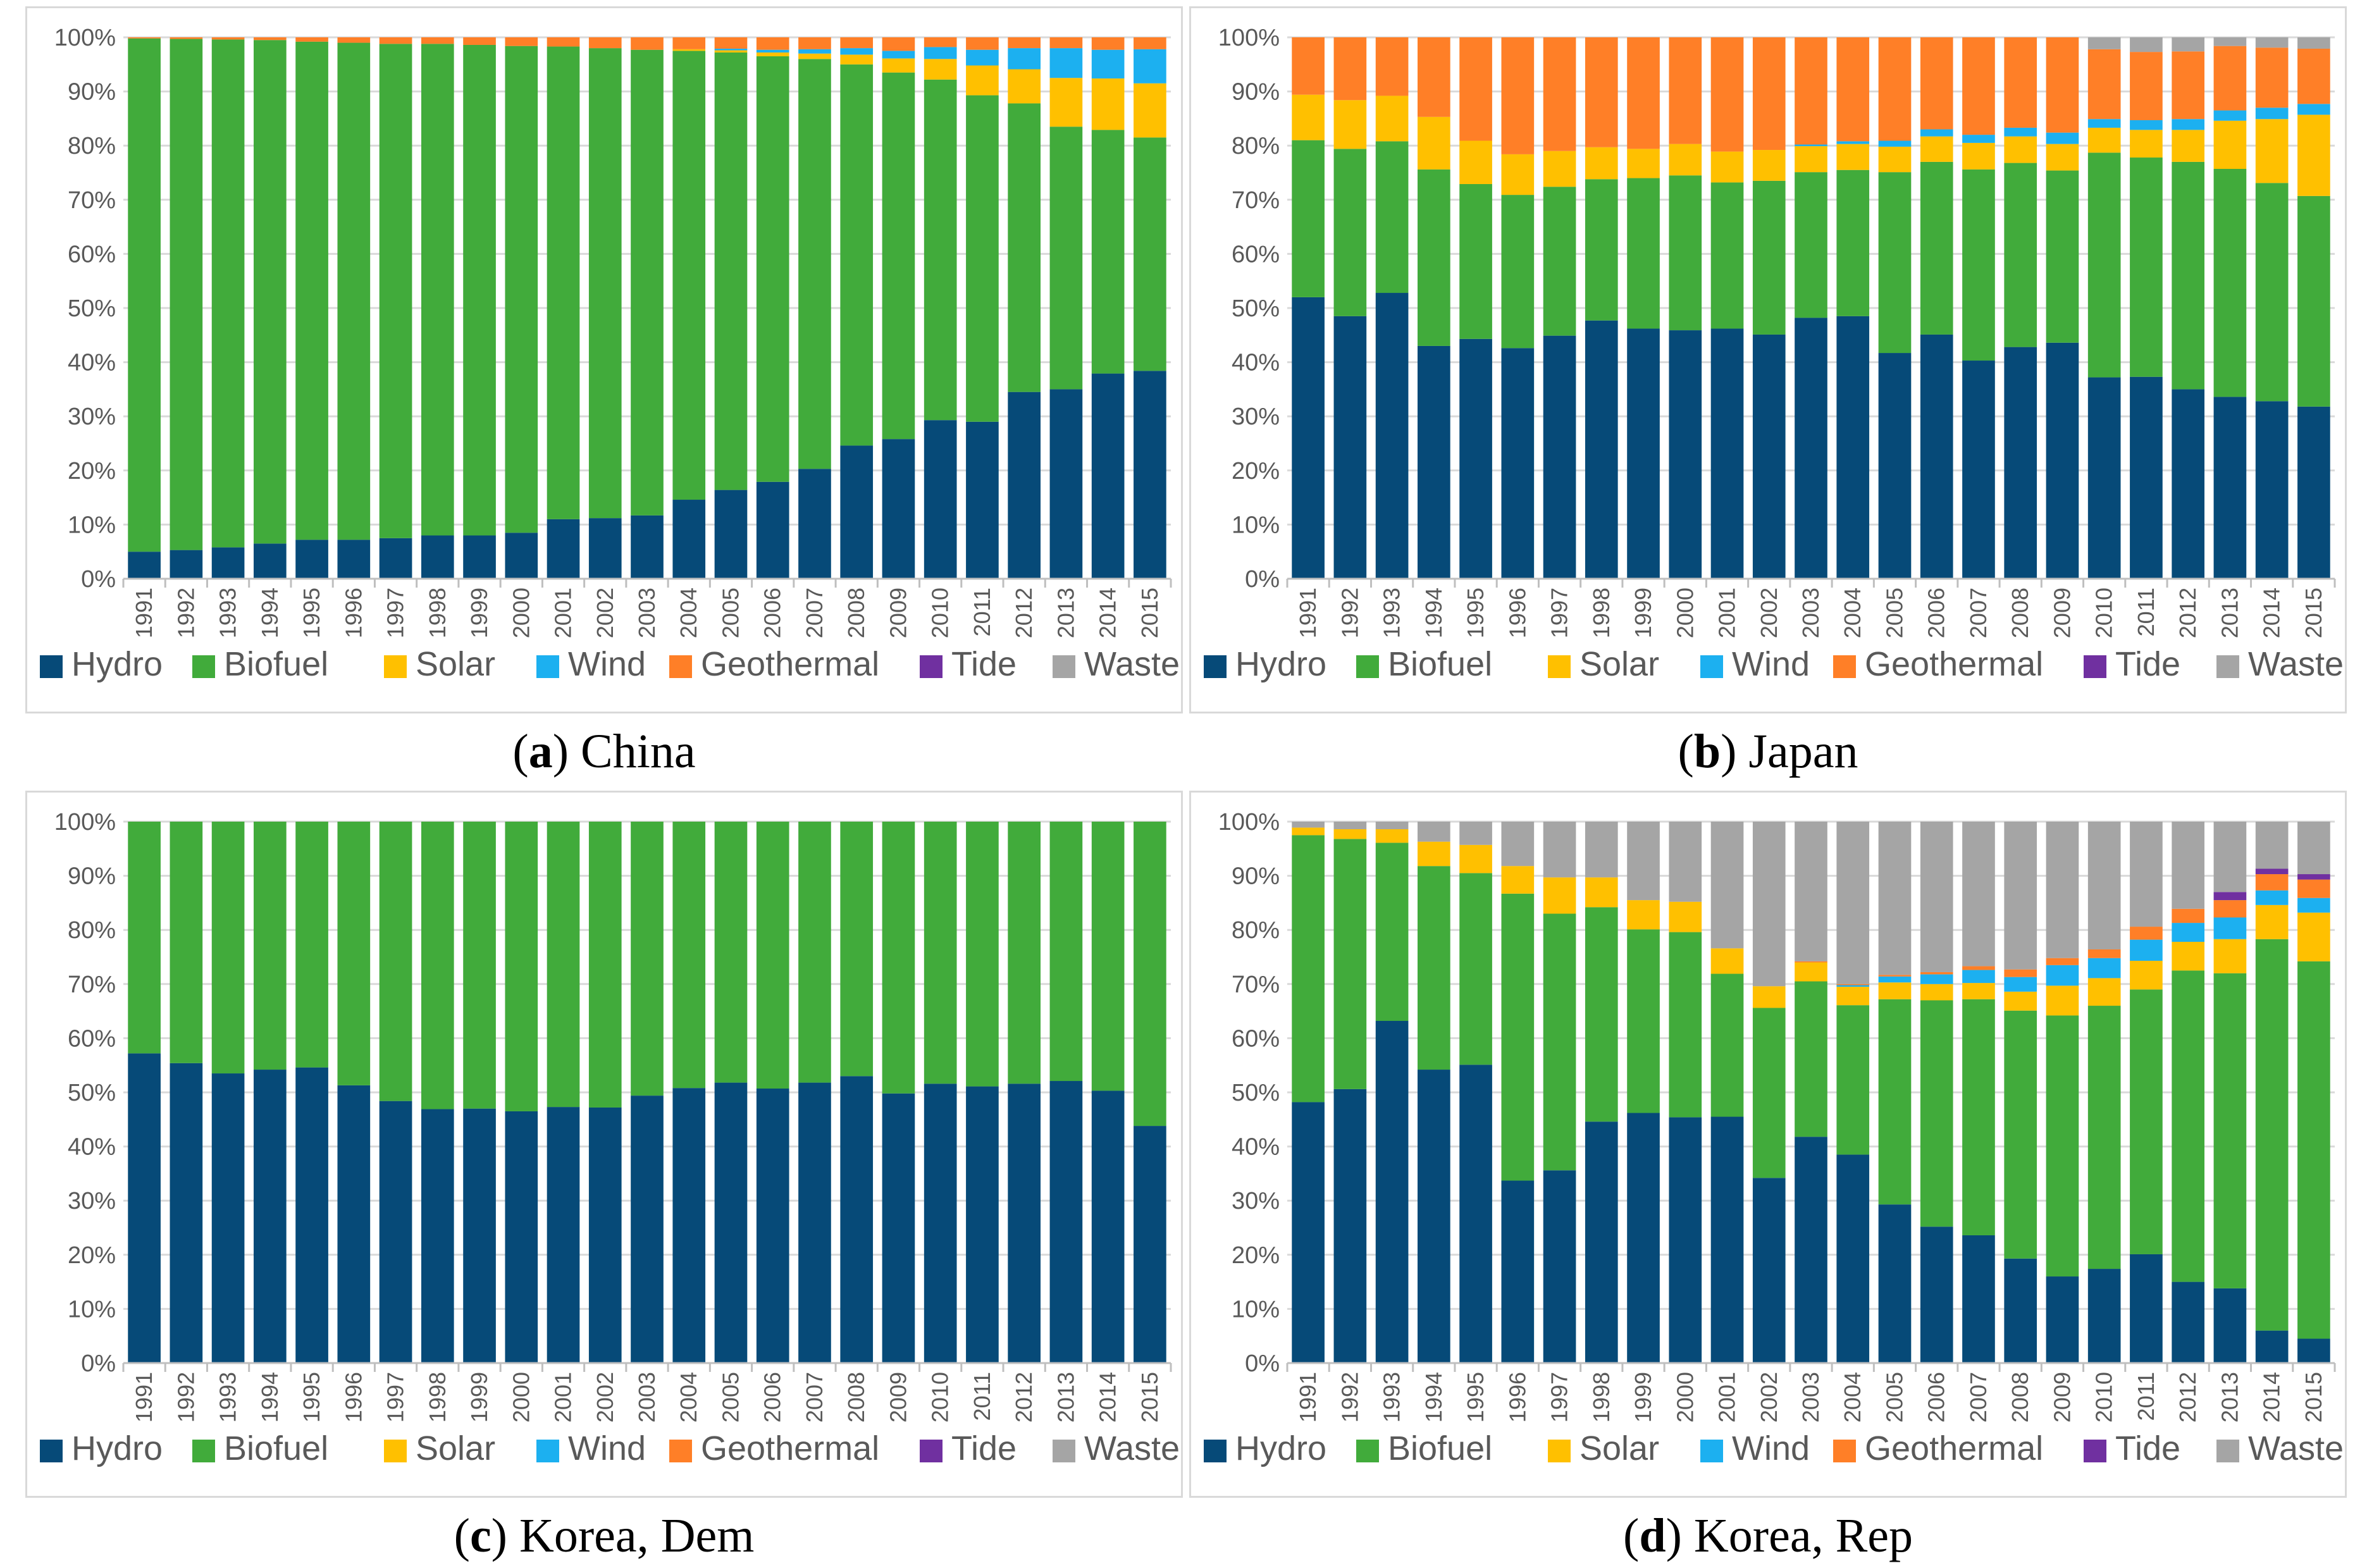 This screenshot has height=1568, width=2355. What do you see at coordinates (228, 1397) in the screenshot?
I see `x-tick-label: 1993` at bounding box center [228, 1397].